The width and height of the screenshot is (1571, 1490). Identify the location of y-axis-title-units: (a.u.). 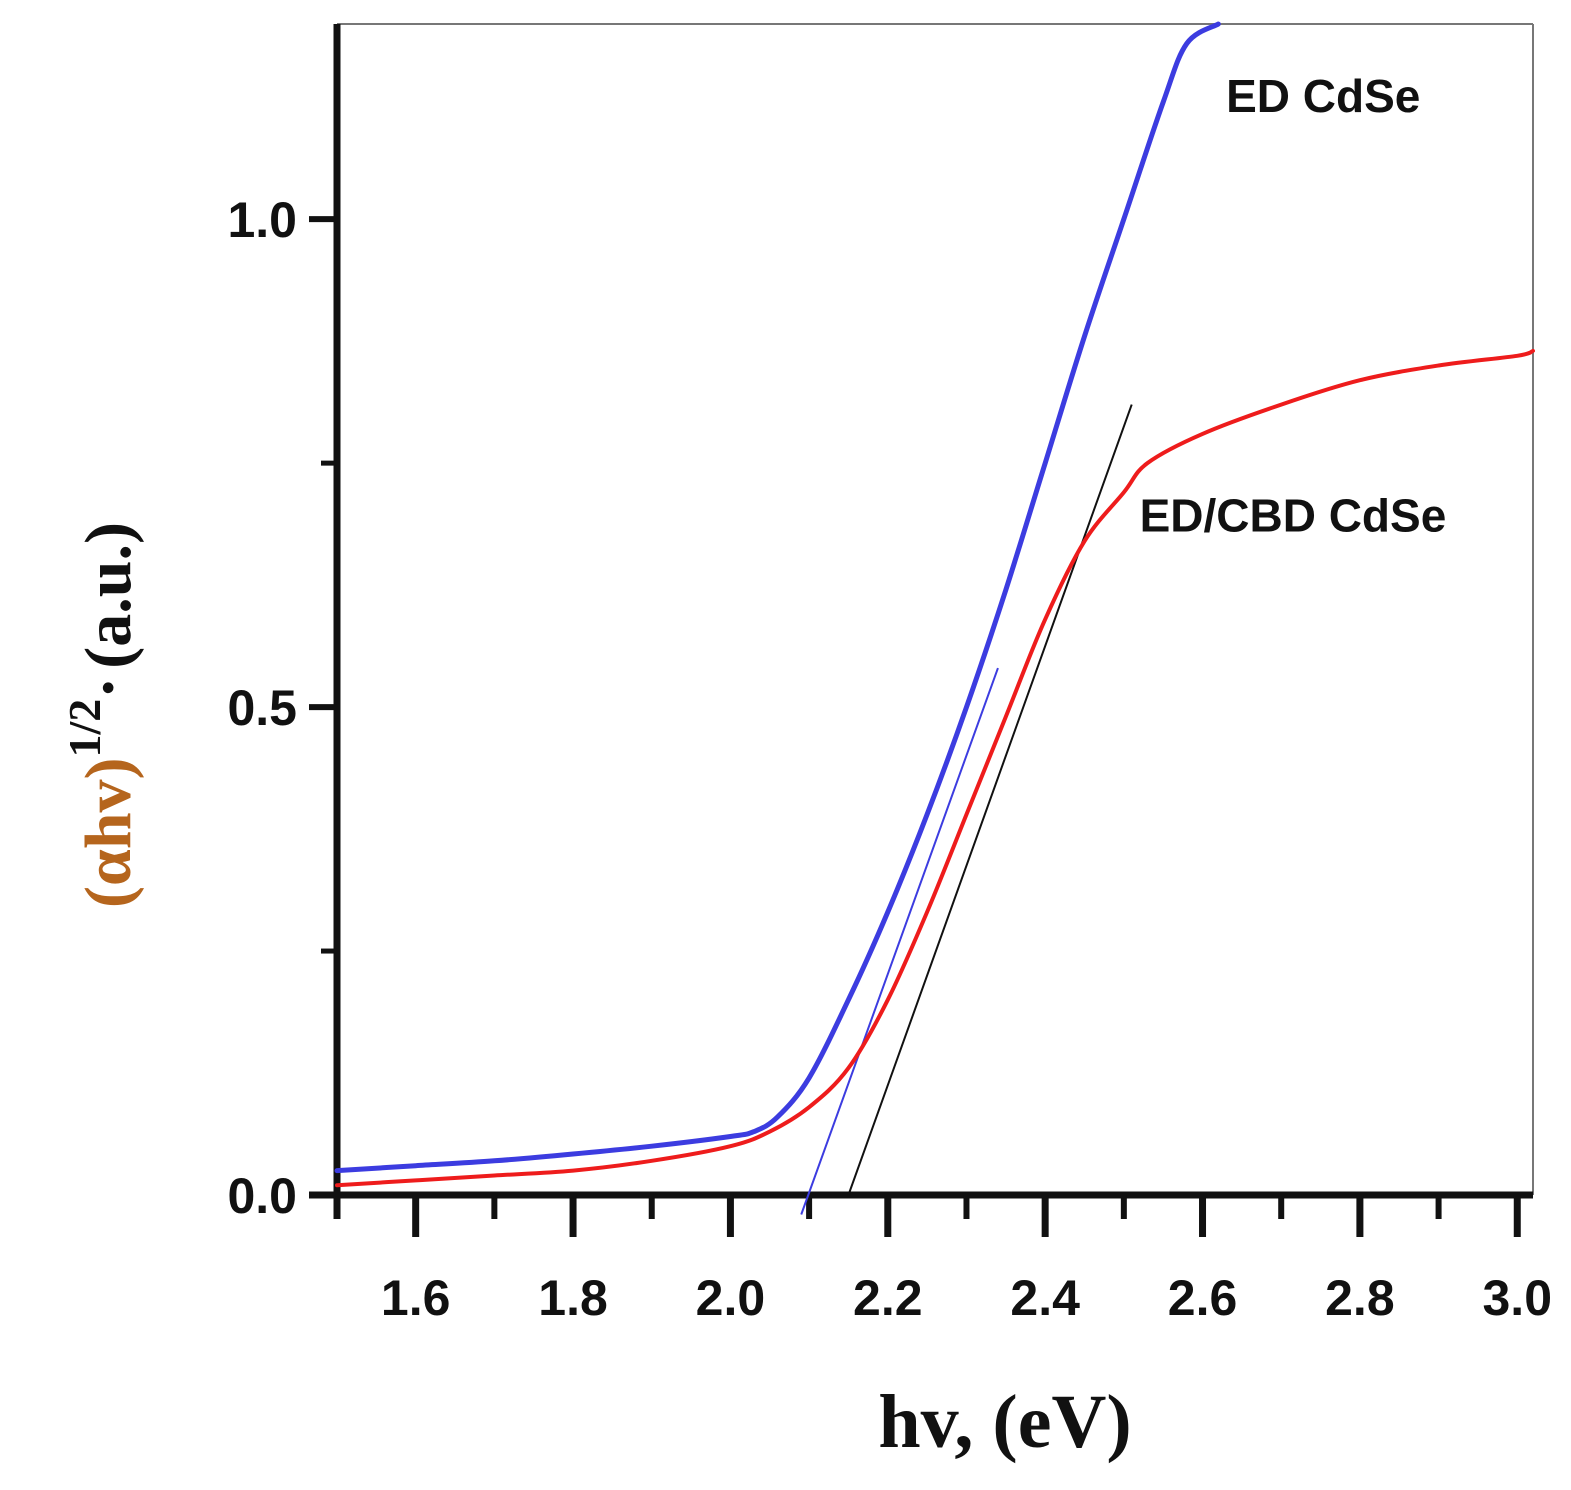
(108, 595).